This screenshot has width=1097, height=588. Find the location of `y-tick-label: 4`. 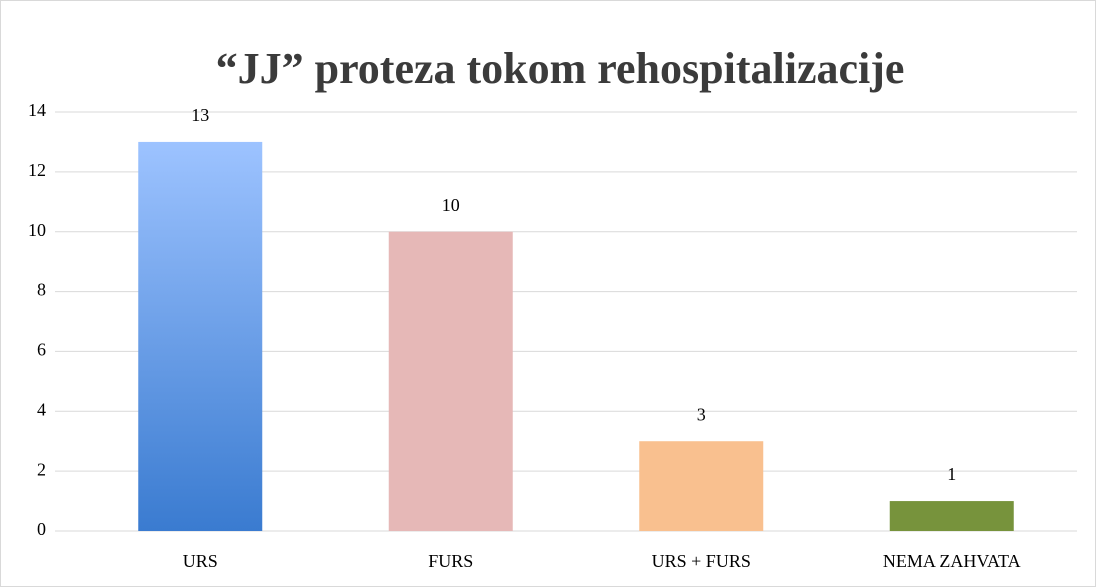

y-tick-label: 4 is located at coordinates (41, 409).